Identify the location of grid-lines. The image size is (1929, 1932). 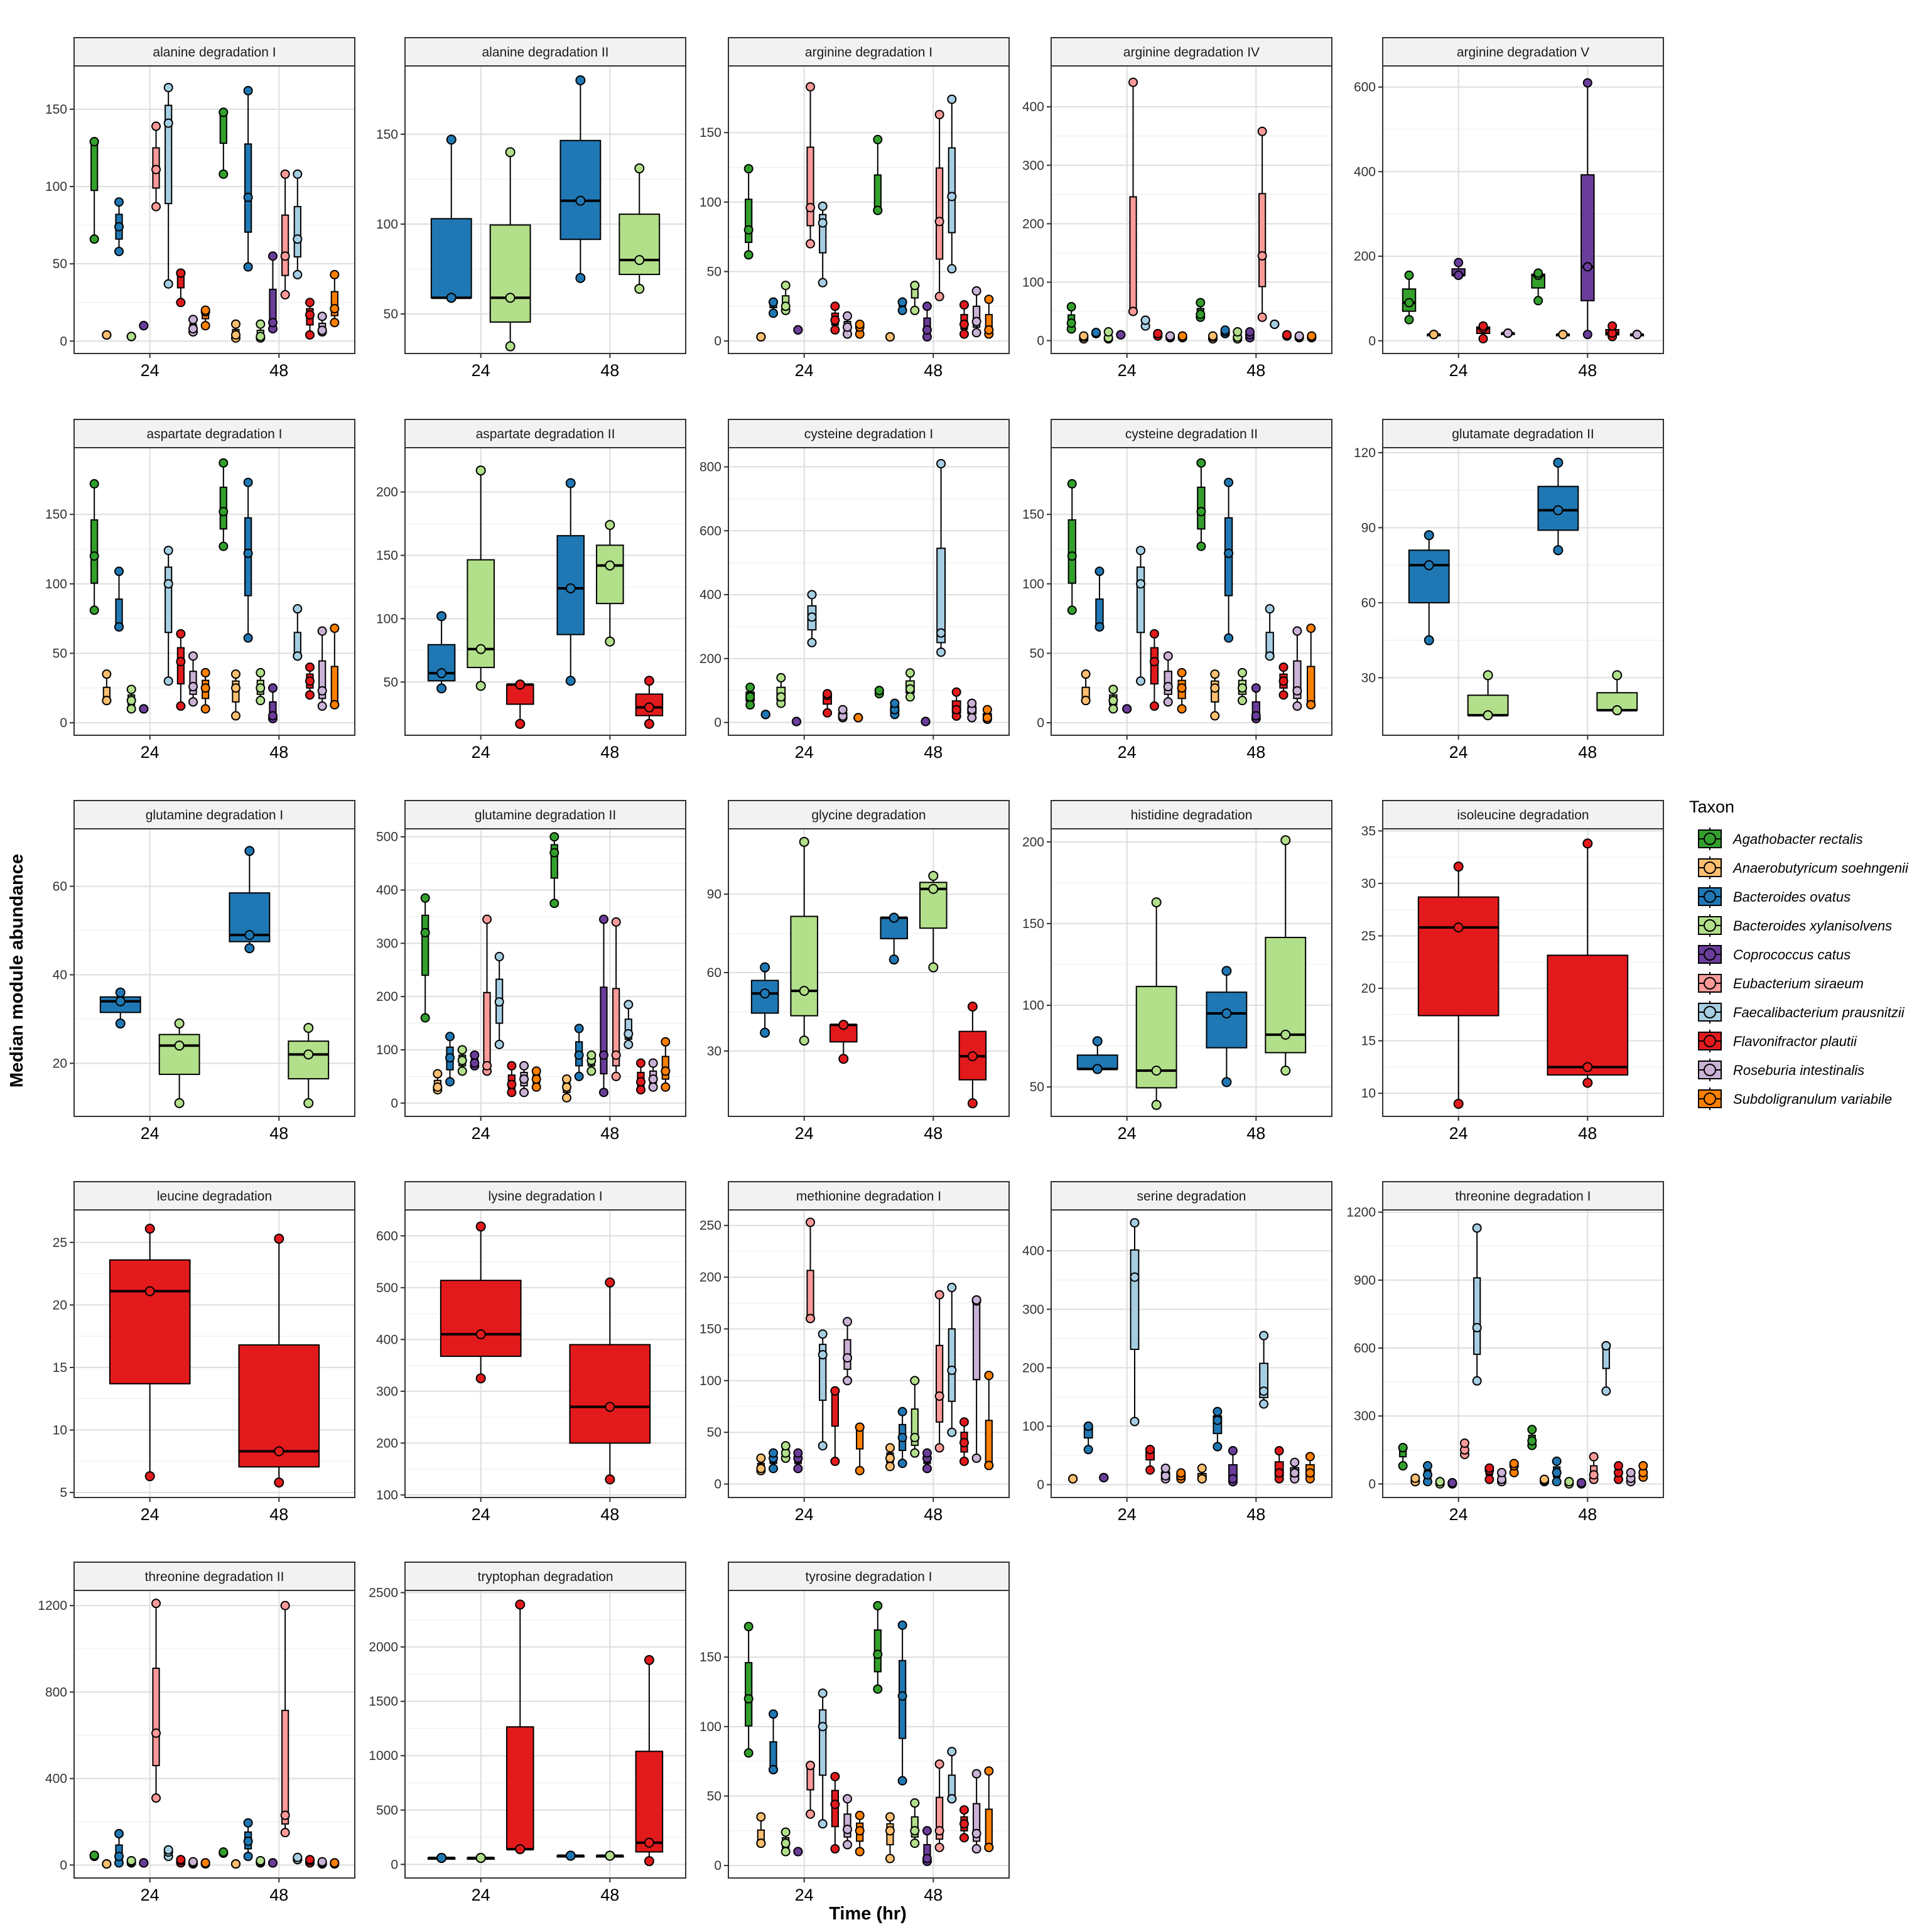
(1523, 1354).